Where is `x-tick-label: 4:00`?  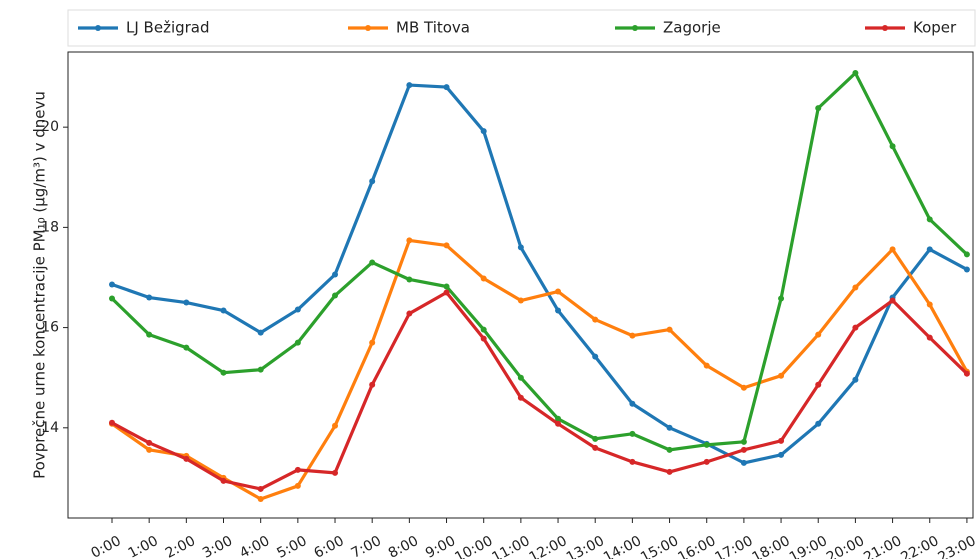 x-tick-label: 4:00 is located at coordinates (254, 546).